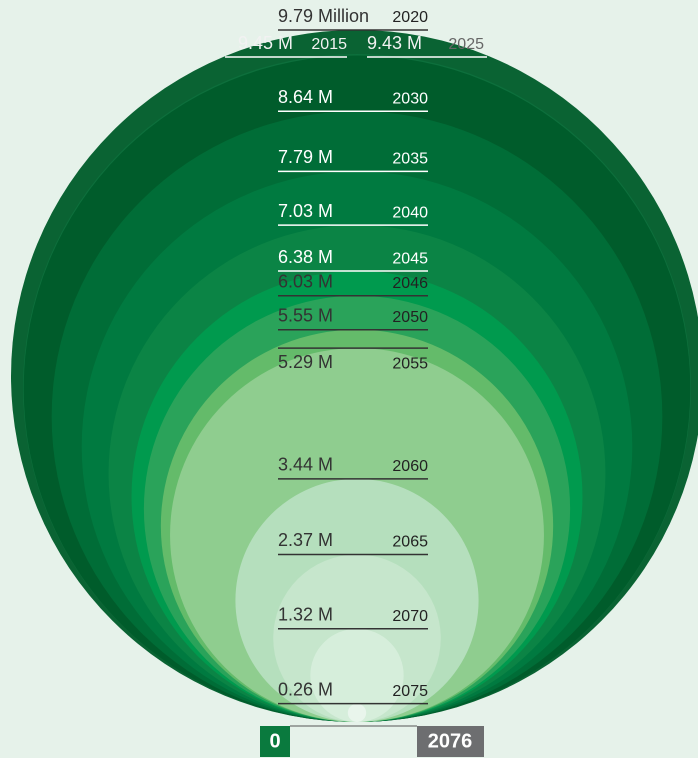 Image resolution: width=698 pixels, height=758 pixels. I want to click on end-year-label: 2076, so click(450, 741).